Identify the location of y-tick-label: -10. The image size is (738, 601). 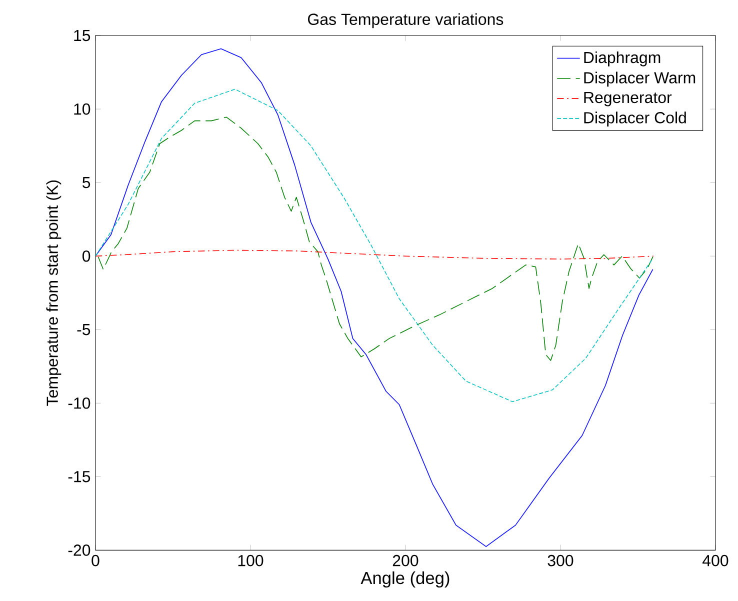
(79, 403).